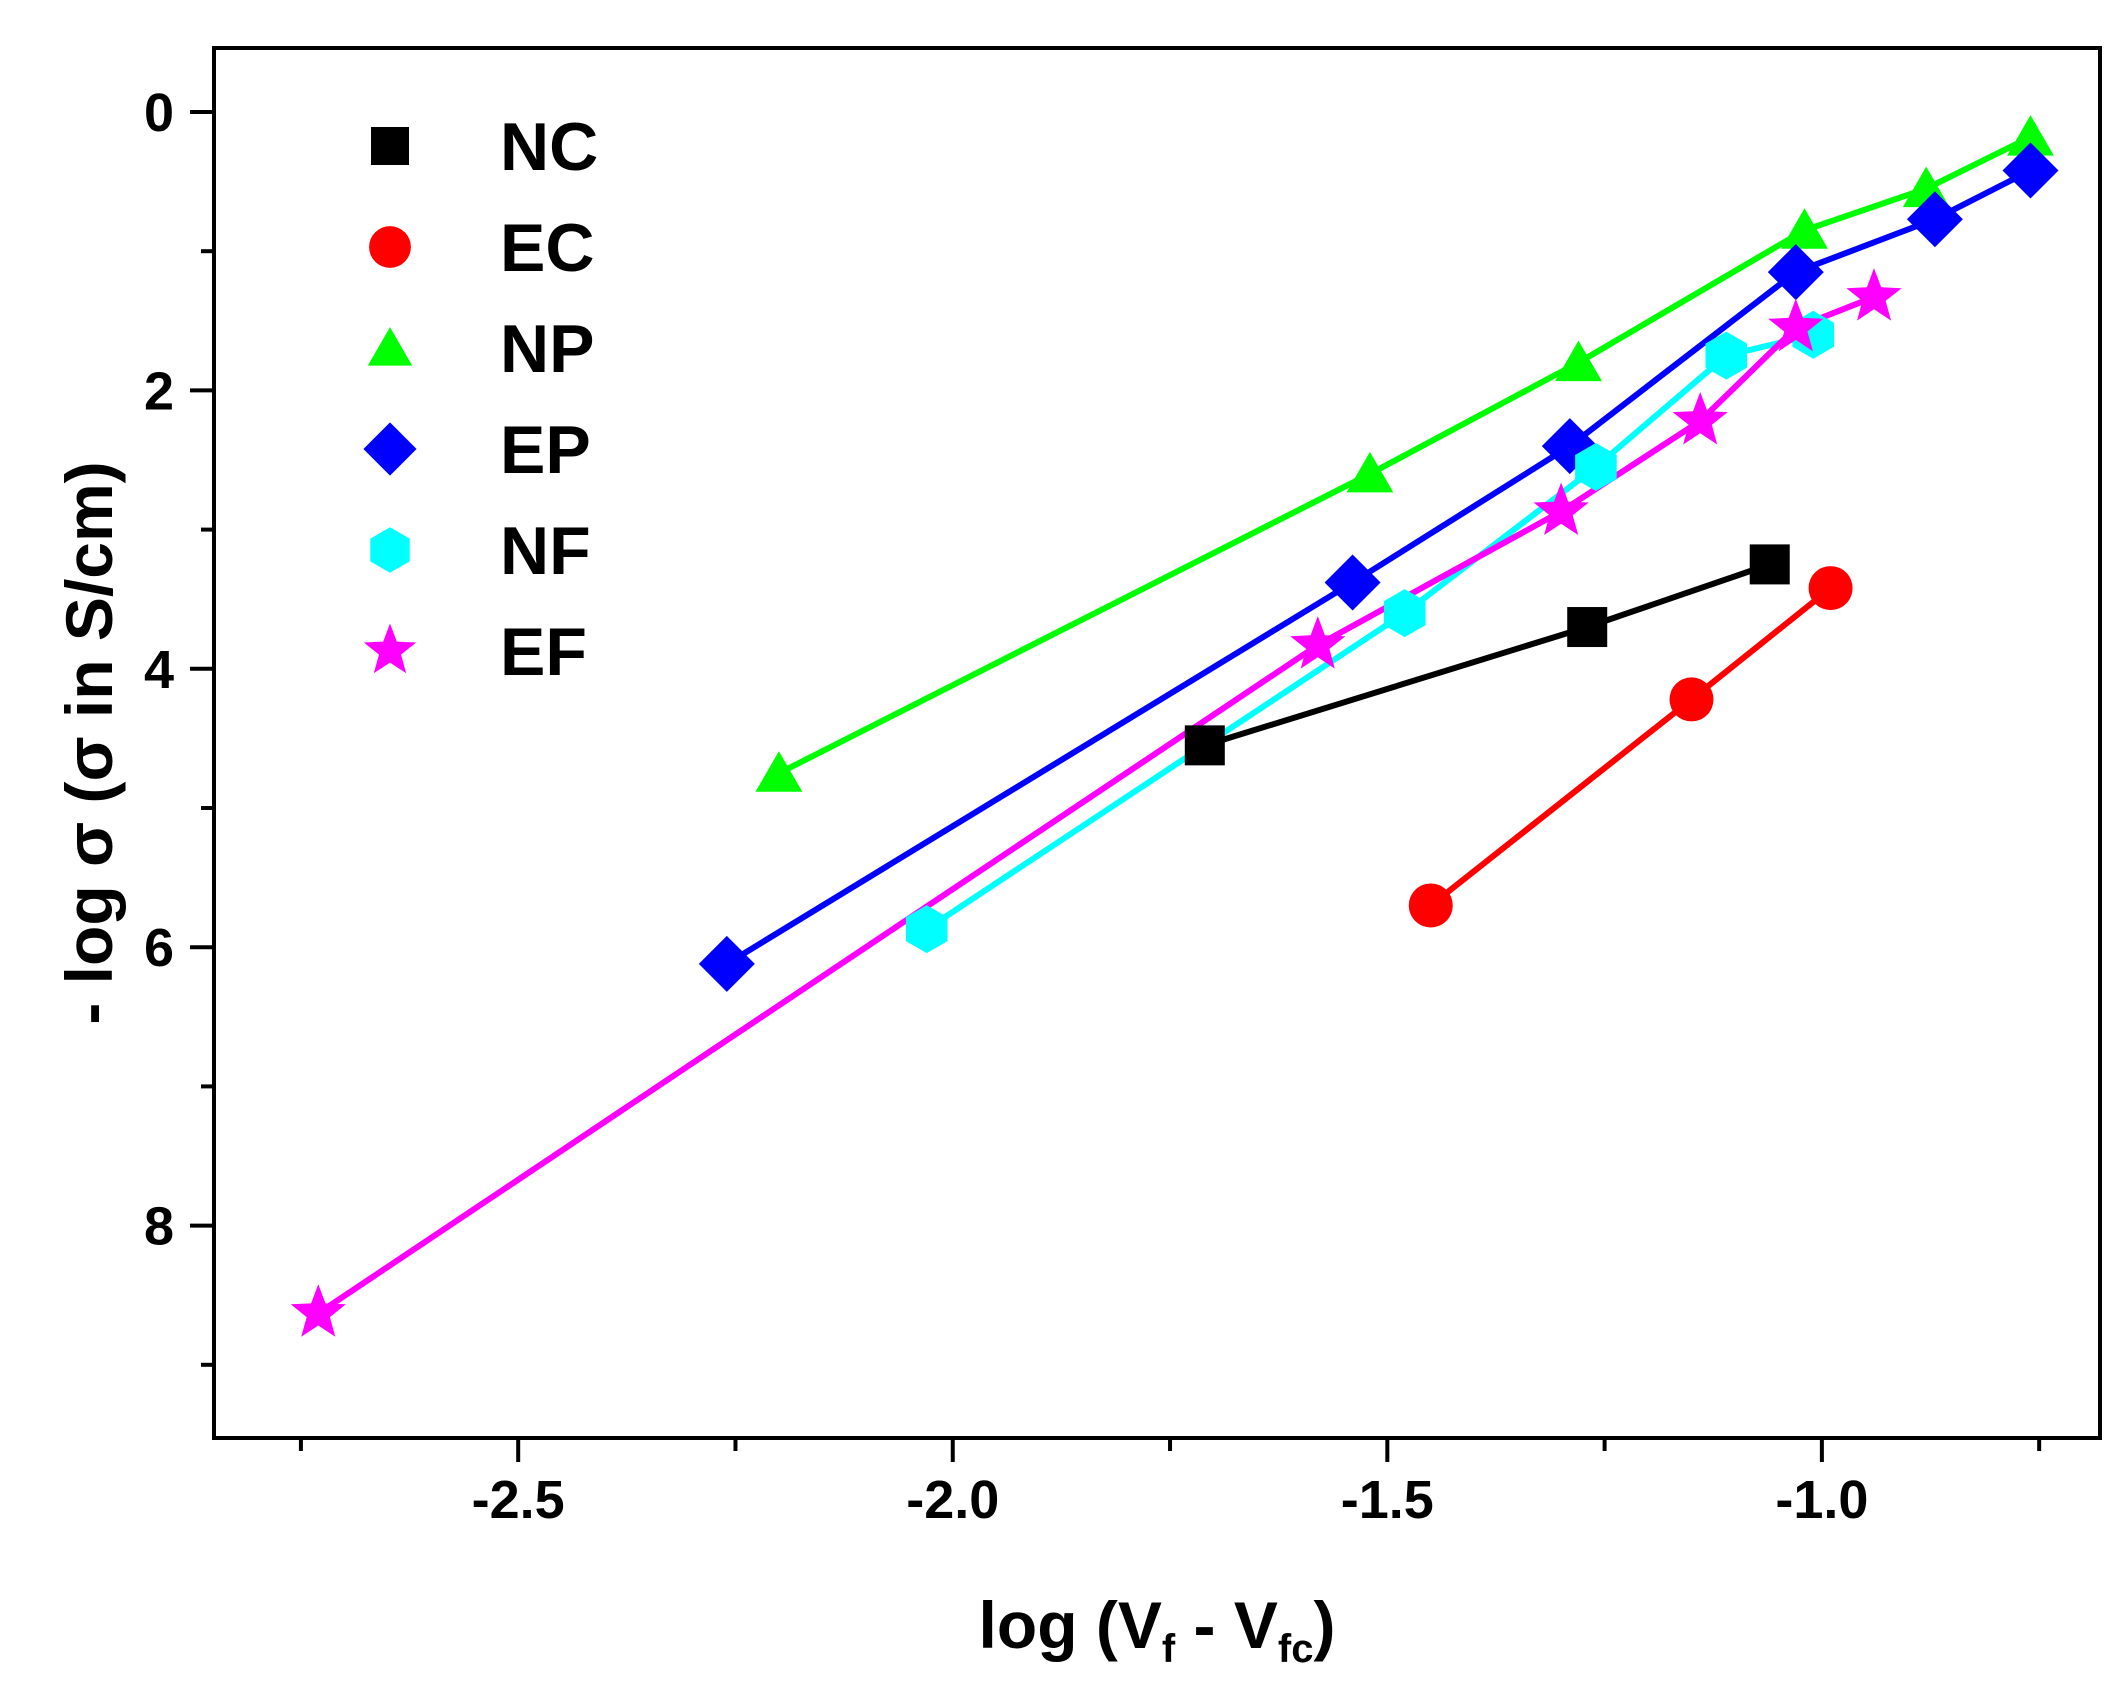 This screenshot has height=1691, width=2128. I want to click on legend-label-ep: EP, so click(545, 450).